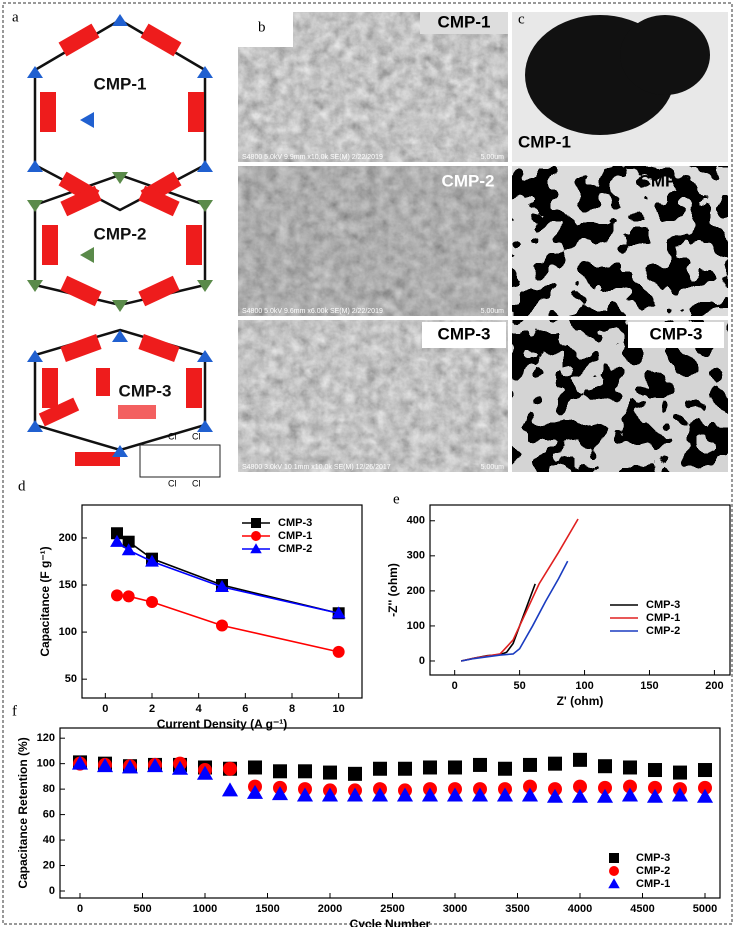 The image size is (735, 927). I want to click on panel-label: a, so click(15, 17).